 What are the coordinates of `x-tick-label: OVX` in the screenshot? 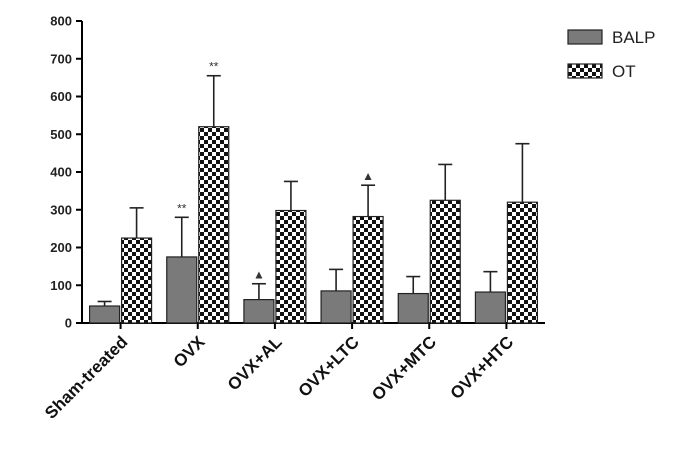 It's located at (189, 351).